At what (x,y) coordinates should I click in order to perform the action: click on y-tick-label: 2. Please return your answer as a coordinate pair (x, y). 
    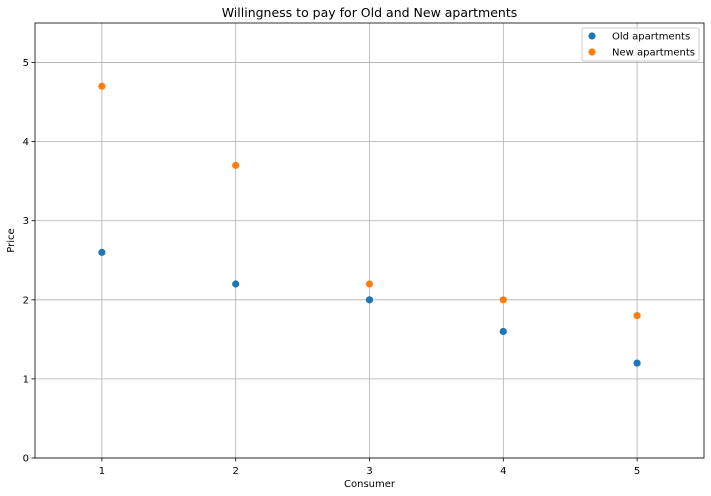
    Looking at the image, I should click on (26, 300).